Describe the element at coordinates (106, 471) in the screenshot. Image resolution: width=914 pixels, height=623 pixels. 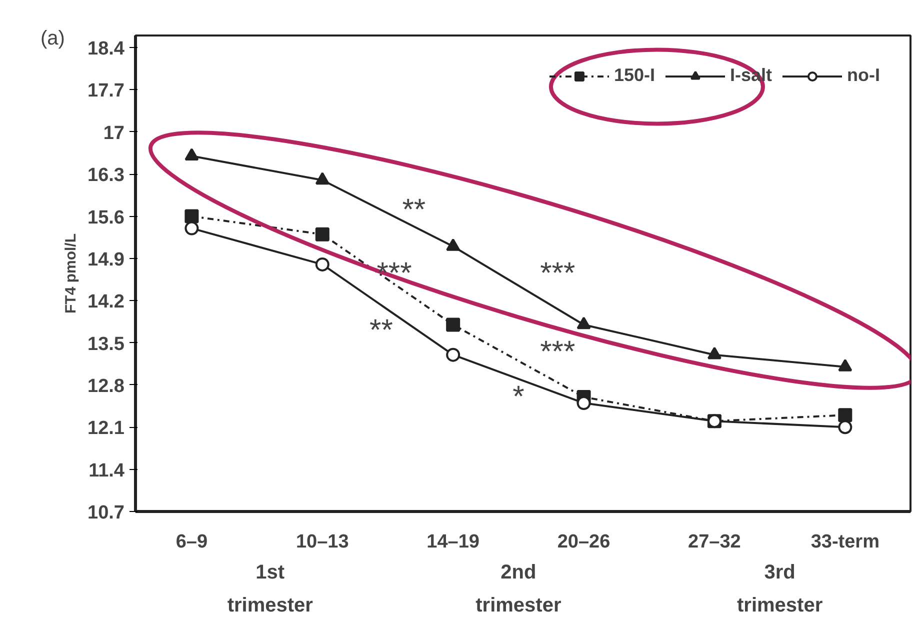
I see `y-tick-label: 11.4` at that location.